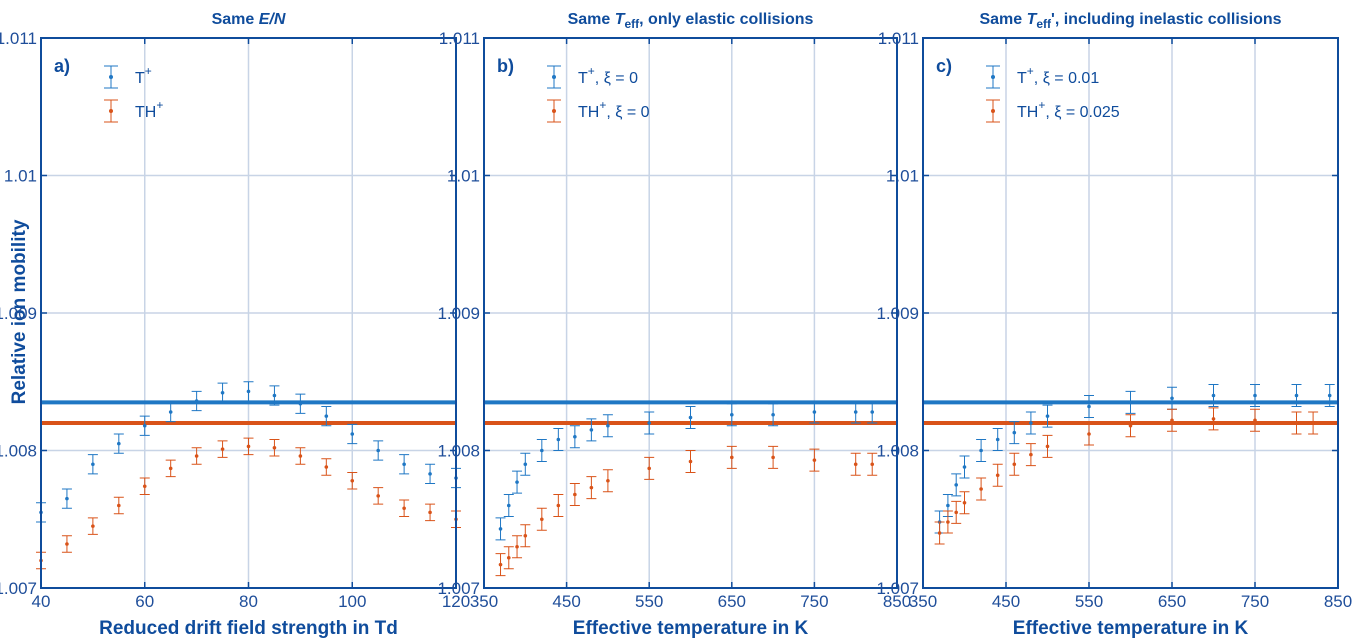  Describe the element at coordinates (1044, 24) in the screenshot. I see `title-subscript: eff` at that location.